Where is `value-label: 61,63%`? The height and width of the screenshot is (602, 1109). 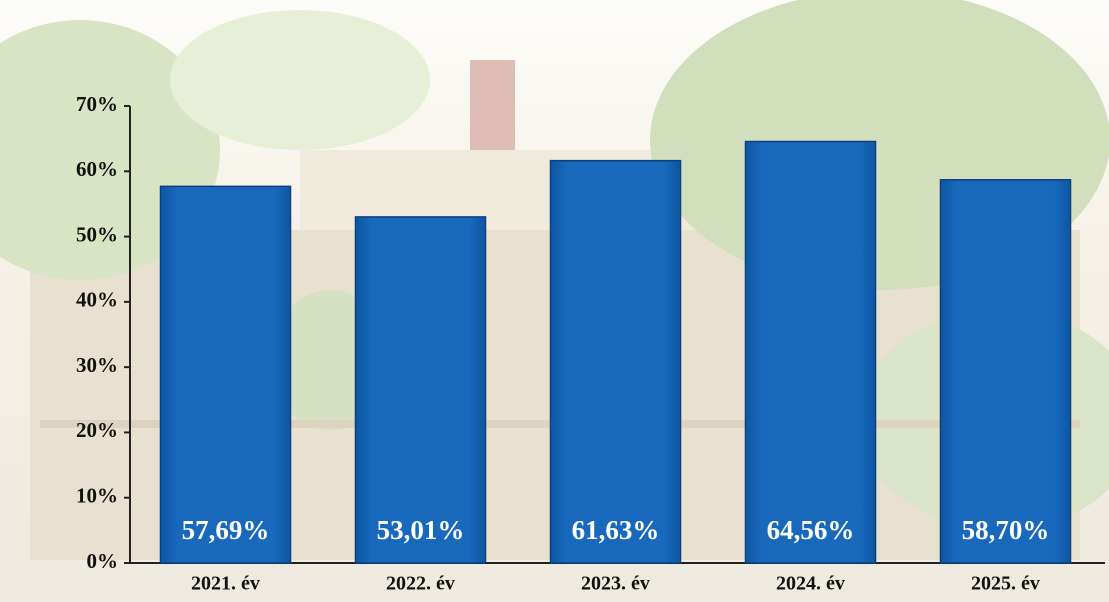
value-label: 61,63% is located at coordinates (616, 530).